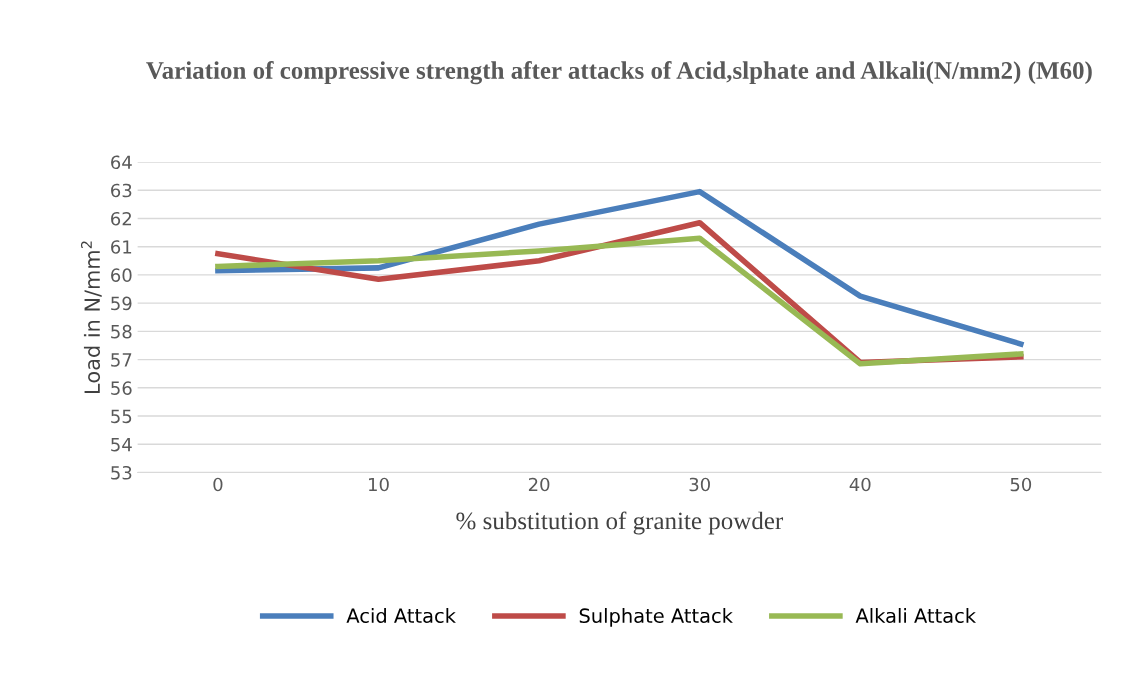  Describe the element at coordinates (121, 247) in the screenshot. I see `y-tick-label: 61` at that location.